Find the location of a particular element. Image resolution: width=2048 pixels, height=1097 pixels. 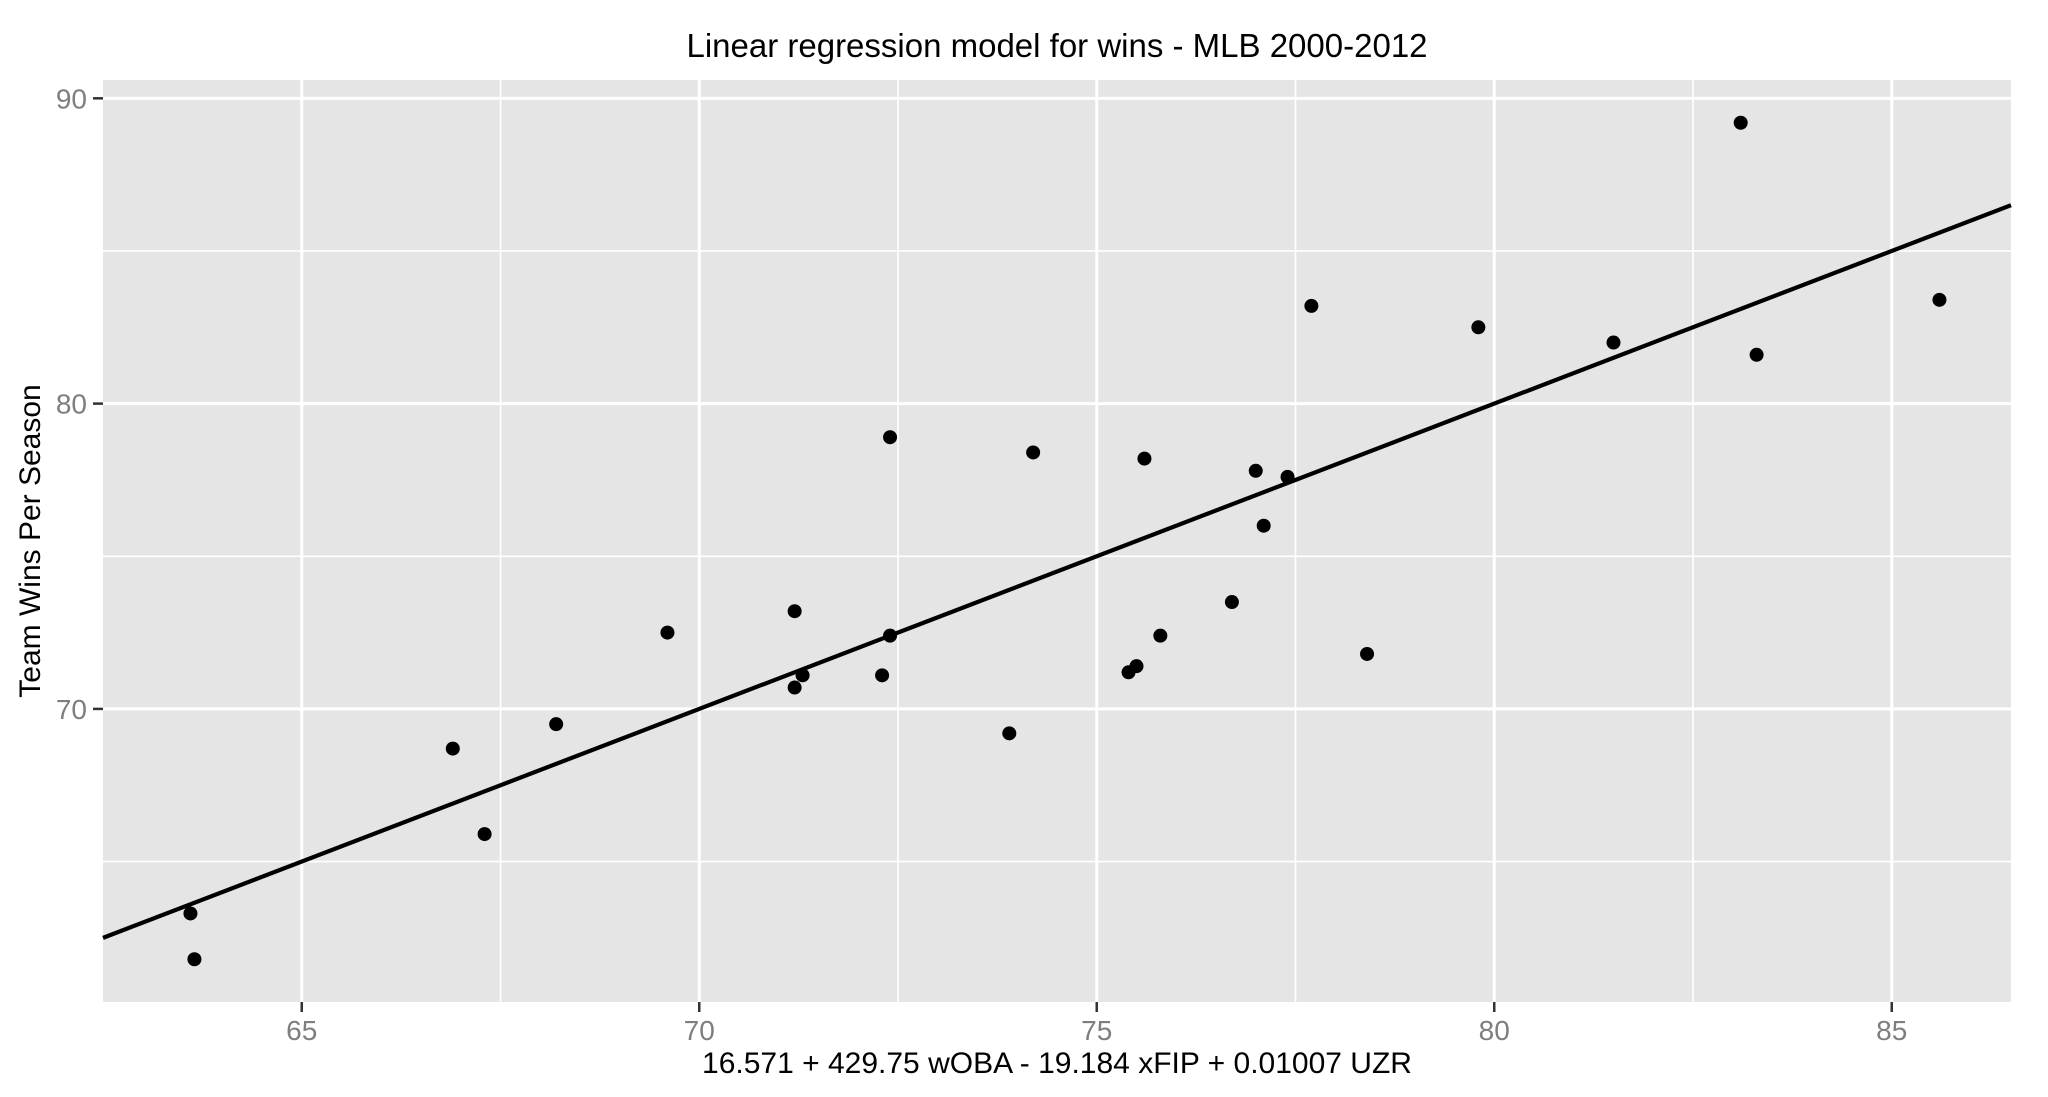

y-axis-title: Team Wins Per Season is located at coordinates (30, 540).